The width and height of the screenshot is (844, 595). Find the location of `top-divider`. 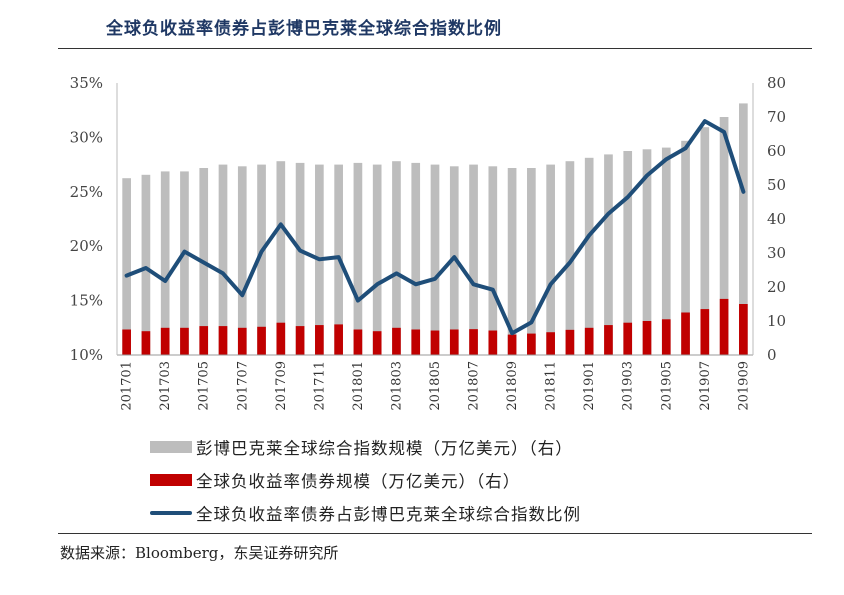

top-divider is located at coordinates (435, 48).